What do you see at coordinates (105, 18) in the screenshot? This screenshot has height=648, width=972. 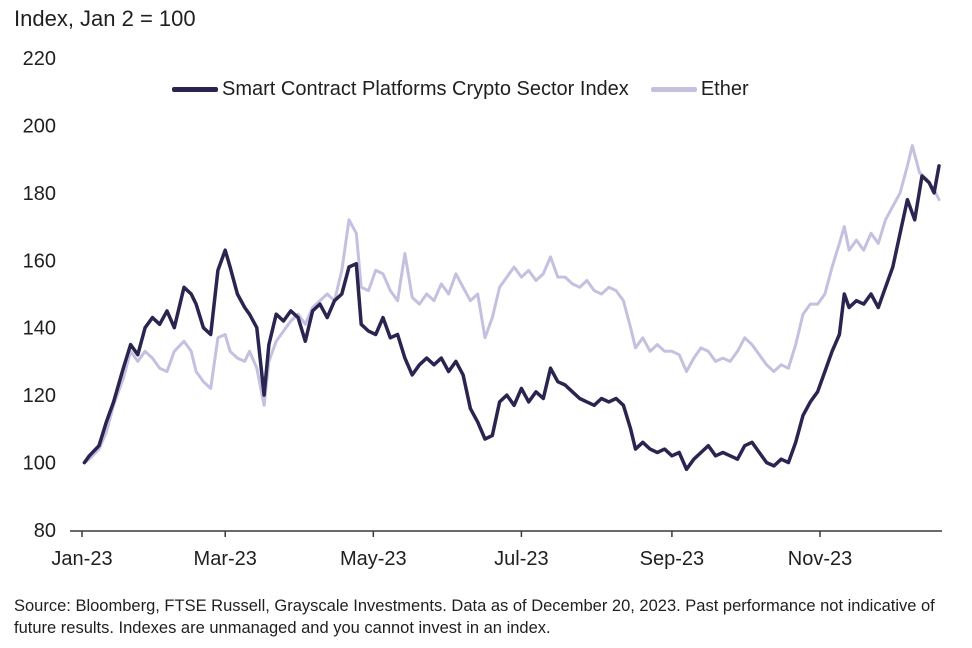 I see `y-axis-label: Index, Jan 2 = 100` at bounding box center [105, 18].